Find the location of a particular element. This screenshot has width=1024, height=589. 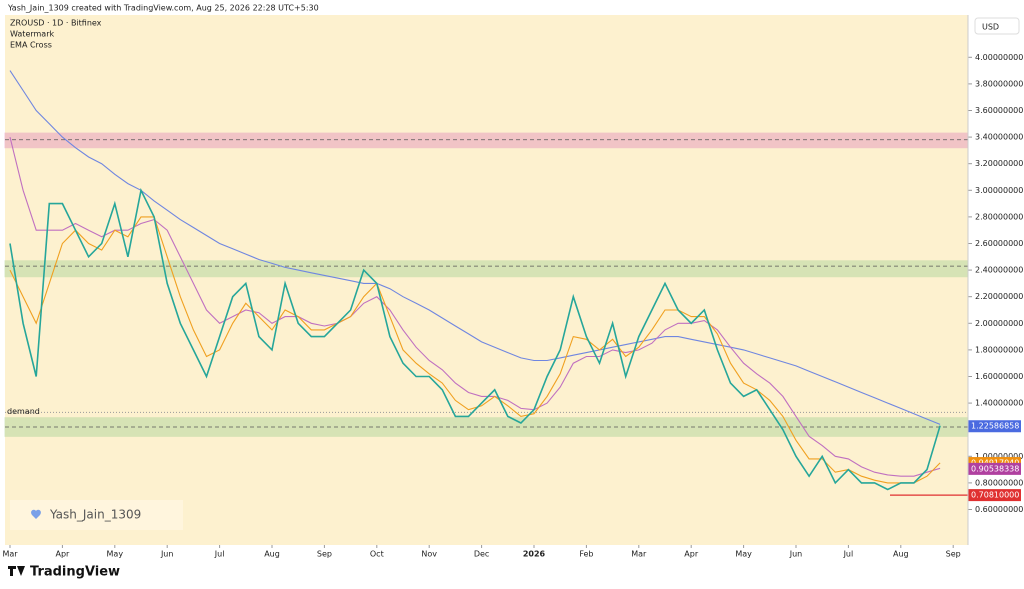

watermark: Yash_Jain_1309 is located at coordinates (95, 515).